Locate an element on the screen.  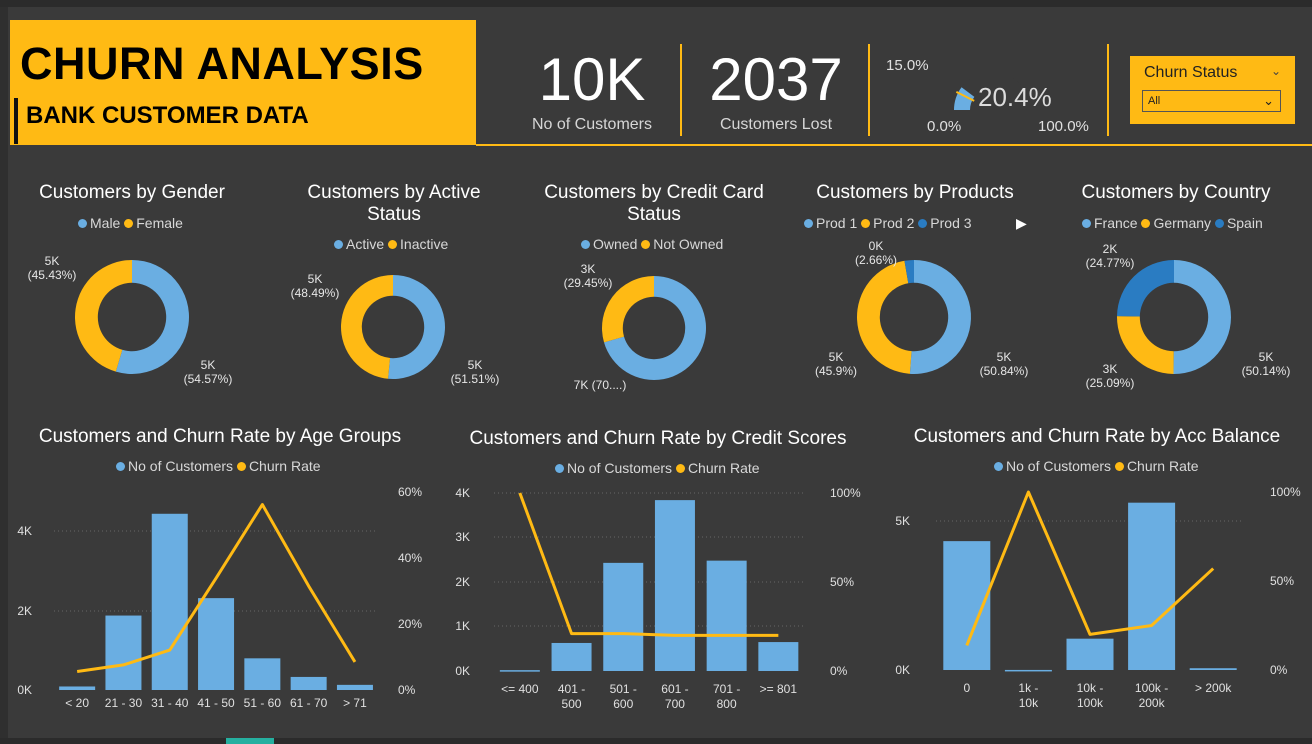
x-tick-label: 10k is located at coordinates (1029, 703).